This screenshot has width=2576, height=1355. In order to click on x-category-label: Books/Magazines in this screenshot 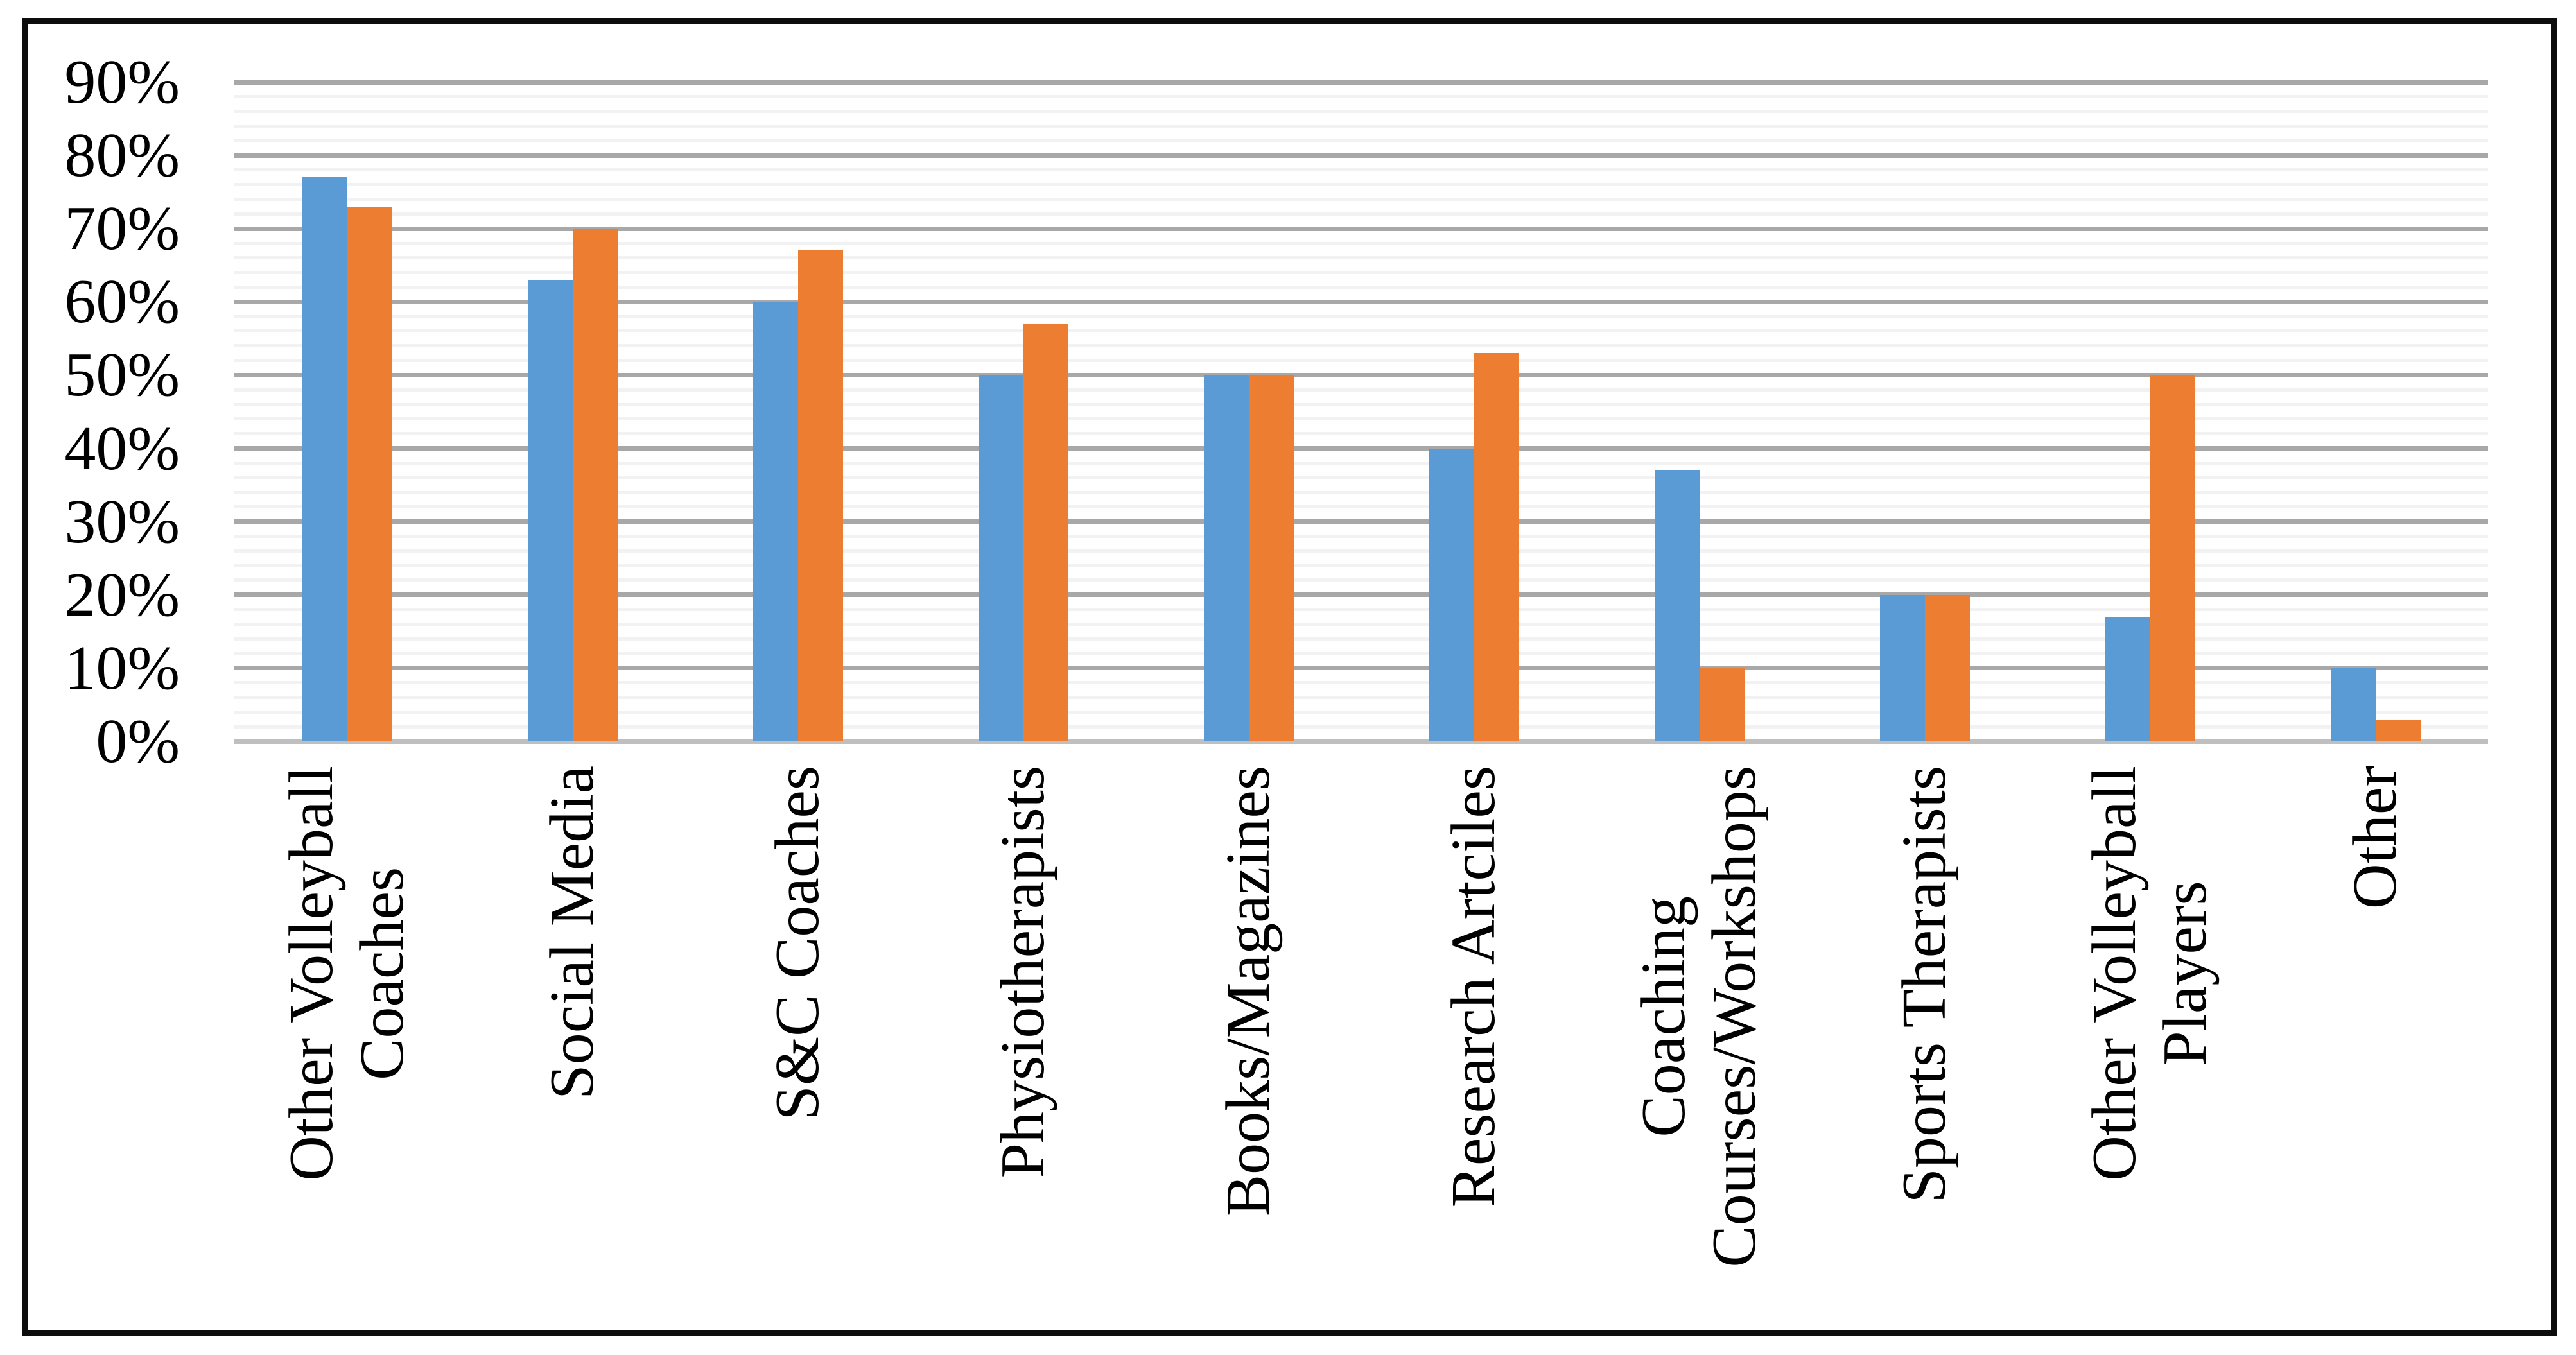, I will do `click(1248, 1044)`.